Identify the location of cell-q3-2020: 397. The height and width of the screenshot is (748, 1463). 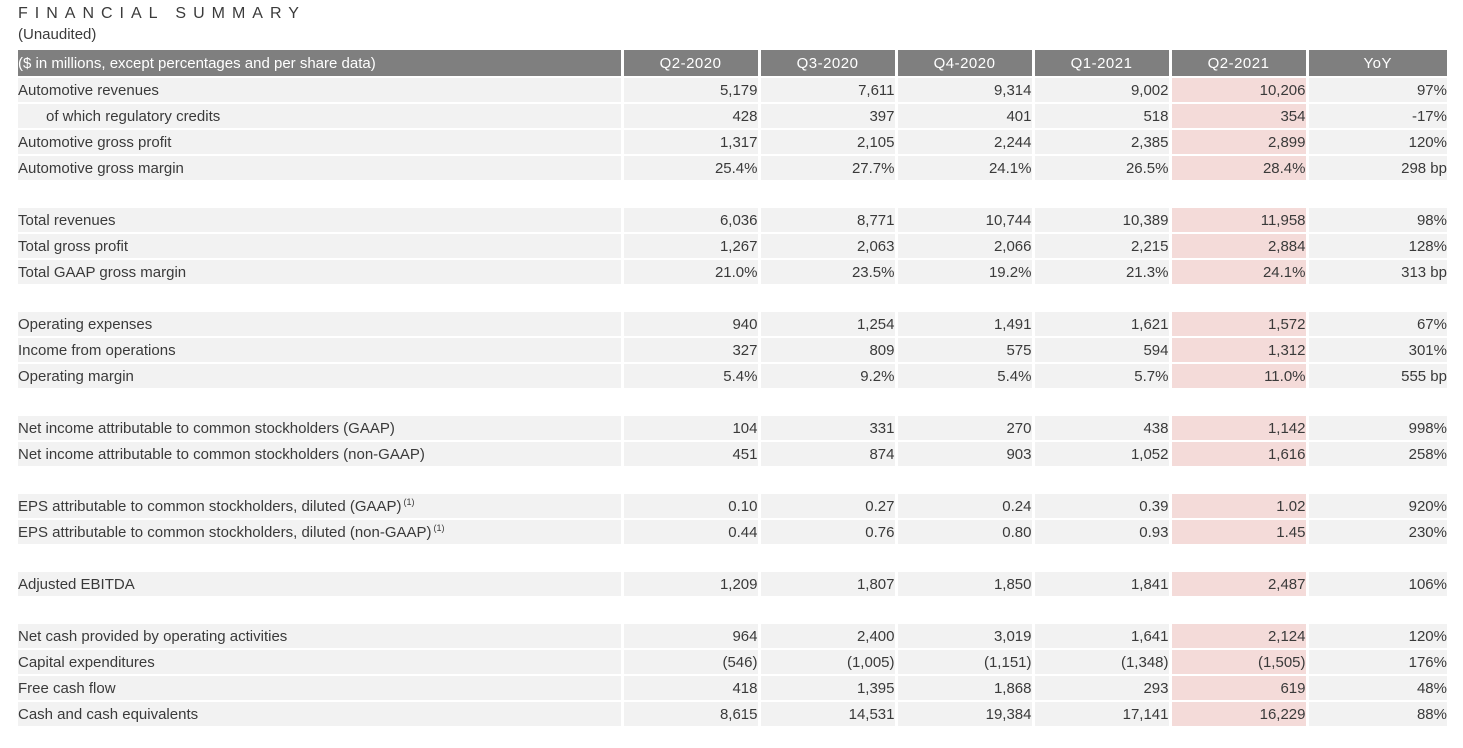
(826, 116).